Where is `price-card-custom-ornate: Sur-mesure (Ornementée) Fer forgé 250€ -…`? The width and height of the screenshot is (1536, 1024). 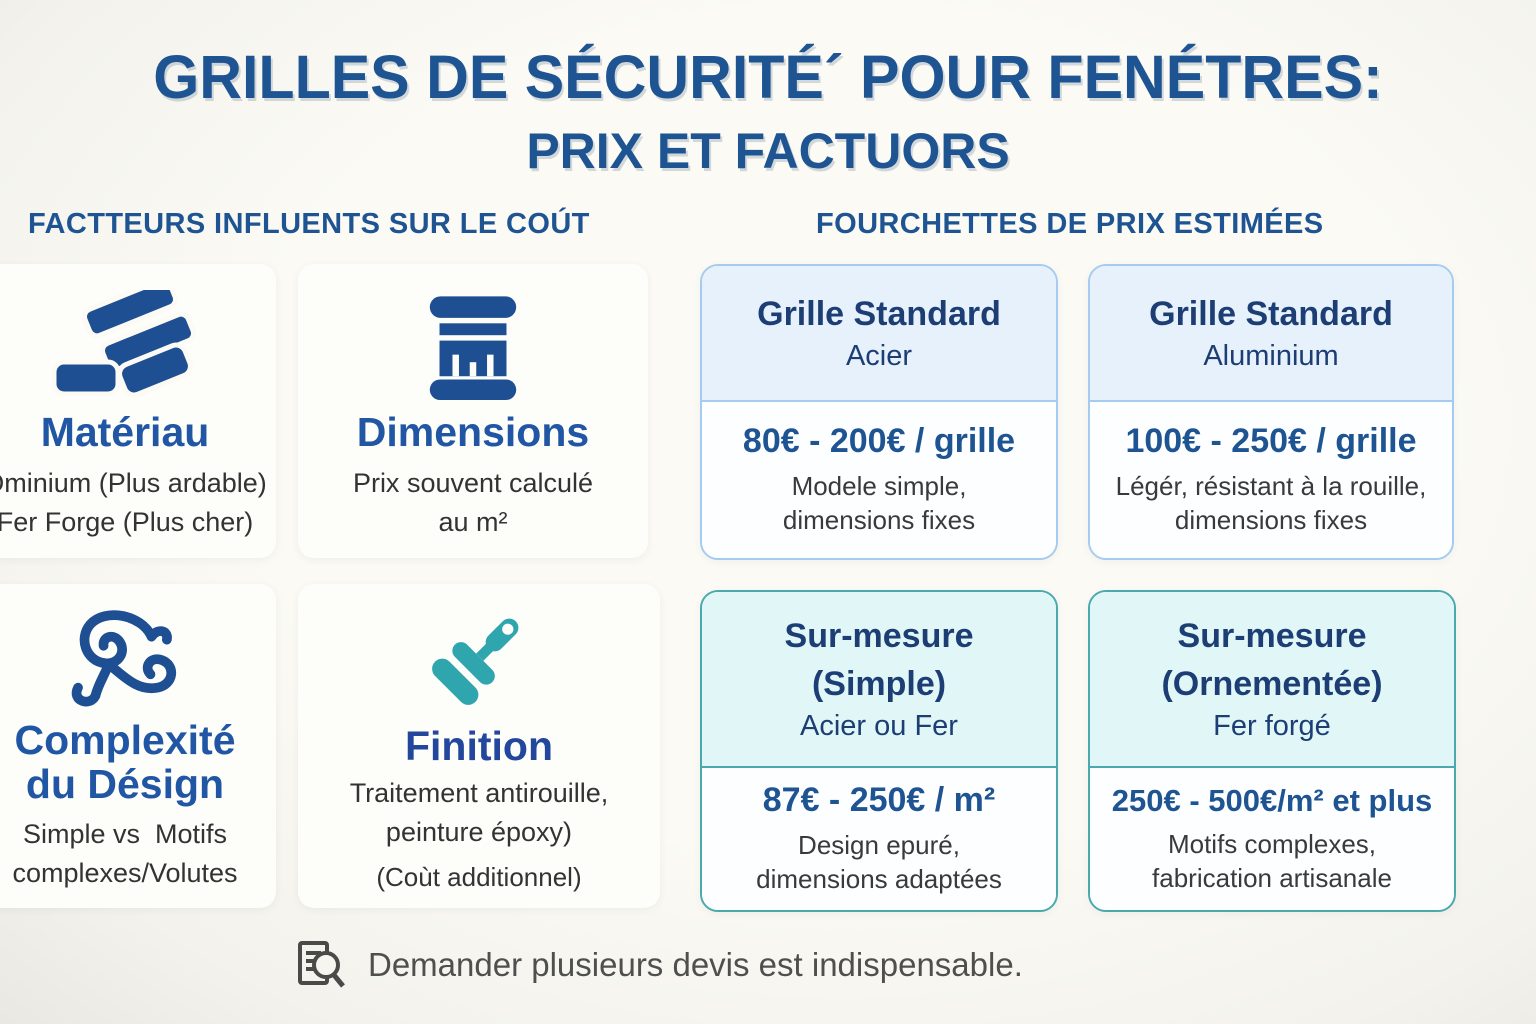
price-card-custom-ornate: Sur-mesure (Ornementée) Fer forgé 250€ -… is located at coordinates (1272, 751).